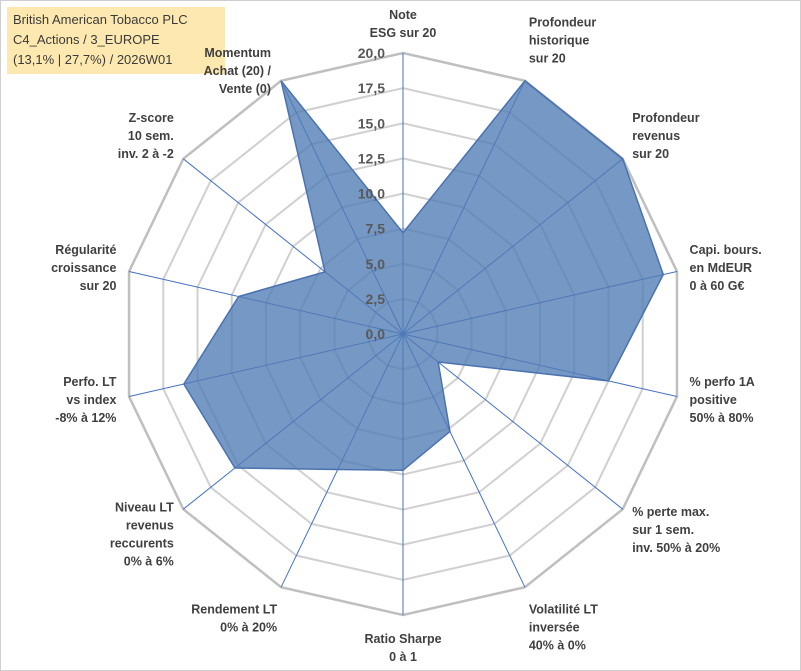  Describe the element at coordinates (371, 123) in the screenshot. I see `tick-label: 15,0` at that location.